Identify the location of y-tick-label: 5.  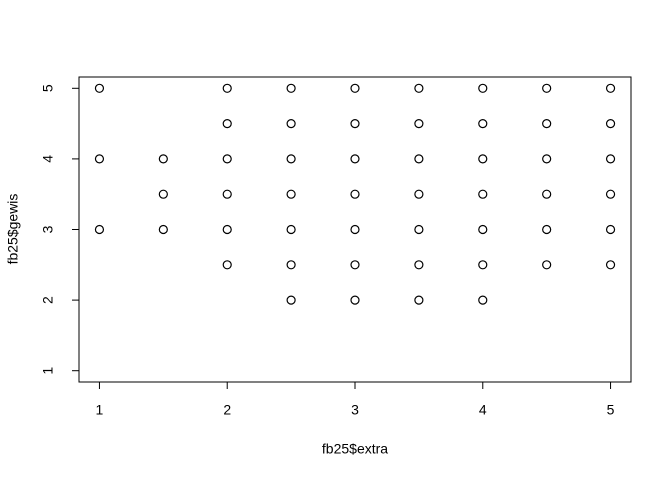
(48, 88).